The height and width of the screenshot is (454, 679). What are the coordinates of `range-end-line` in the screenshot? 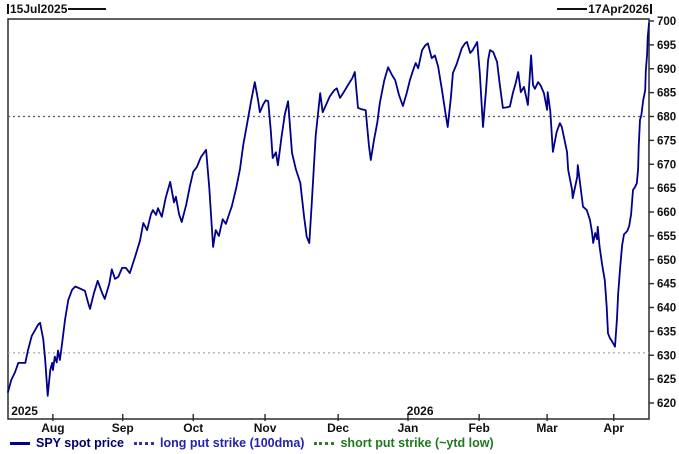 It's located at (572, 9).